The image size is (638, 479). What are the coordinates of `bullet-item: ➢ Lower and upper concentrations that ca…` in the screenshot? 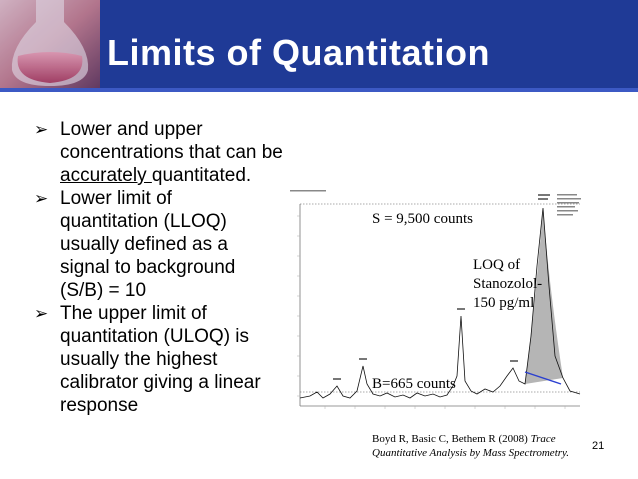 It's located at (179, 152).